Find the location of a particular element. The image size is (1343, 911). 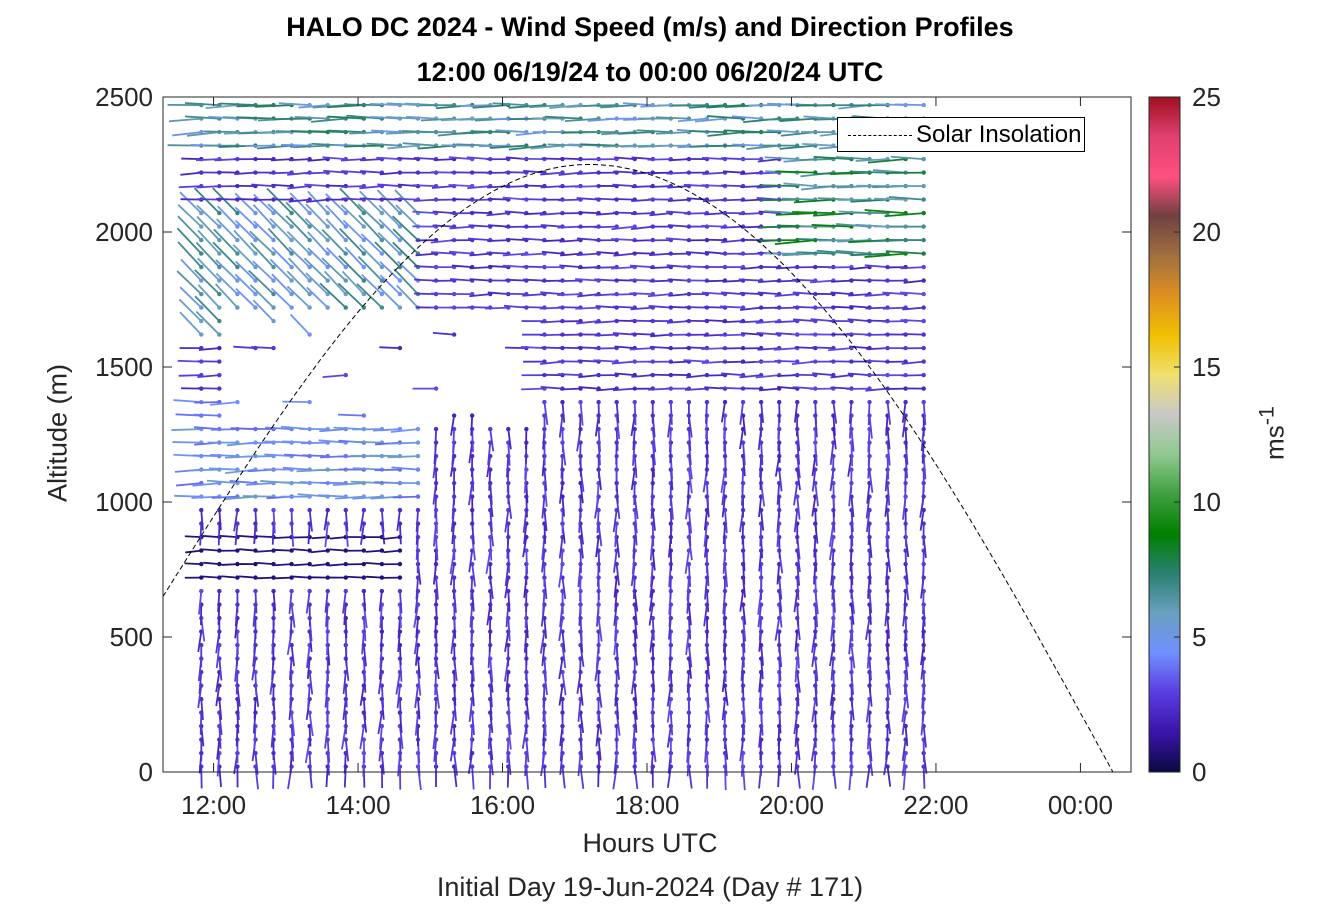

x-tick-label: 16:00 is located at coordinates (502, 805).